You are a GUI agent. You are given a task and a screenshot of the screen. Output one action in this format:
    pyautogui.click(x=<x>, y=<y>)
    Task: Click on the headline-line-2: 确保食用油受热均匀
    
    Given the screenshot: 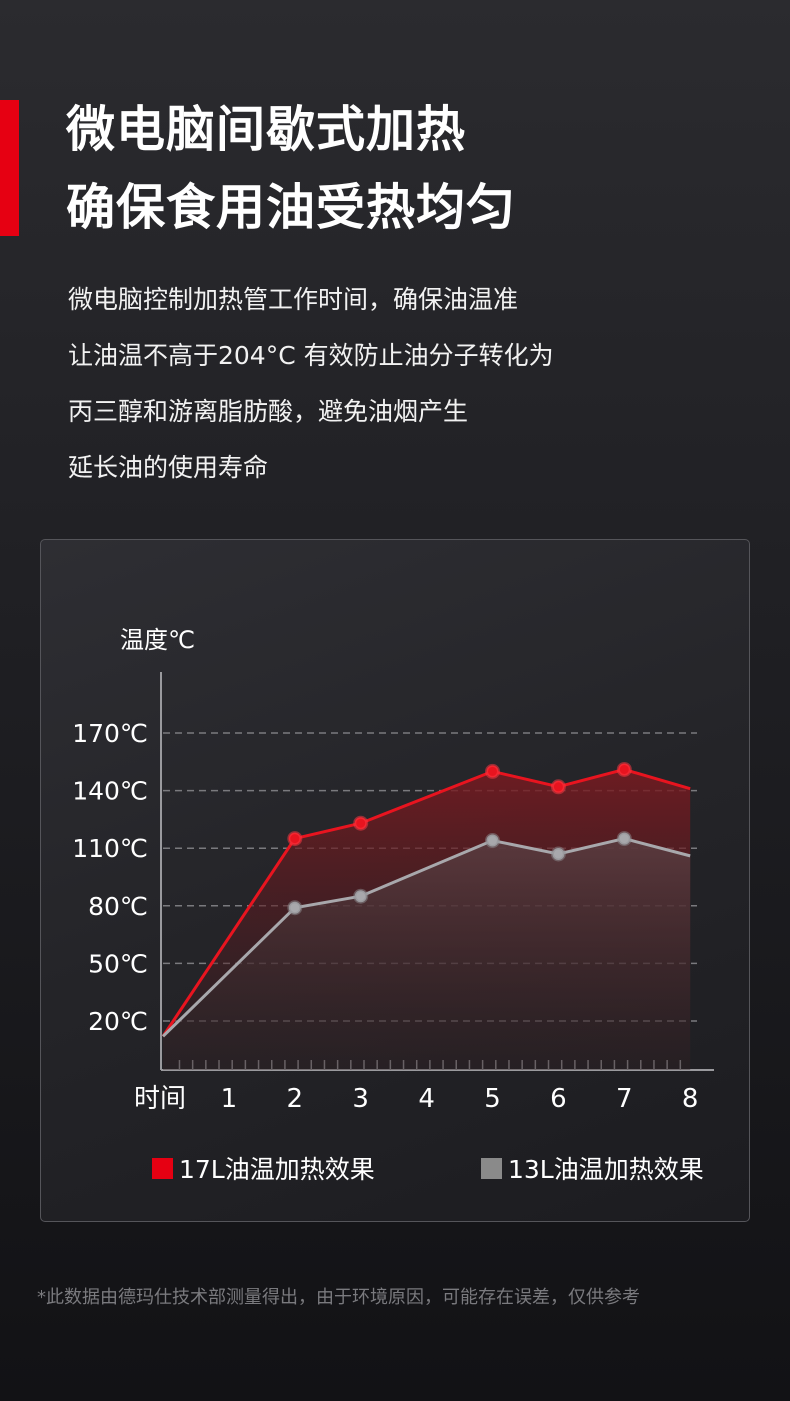 What is the action you would take?
    pyautogui.click(x=291, y=207)
    